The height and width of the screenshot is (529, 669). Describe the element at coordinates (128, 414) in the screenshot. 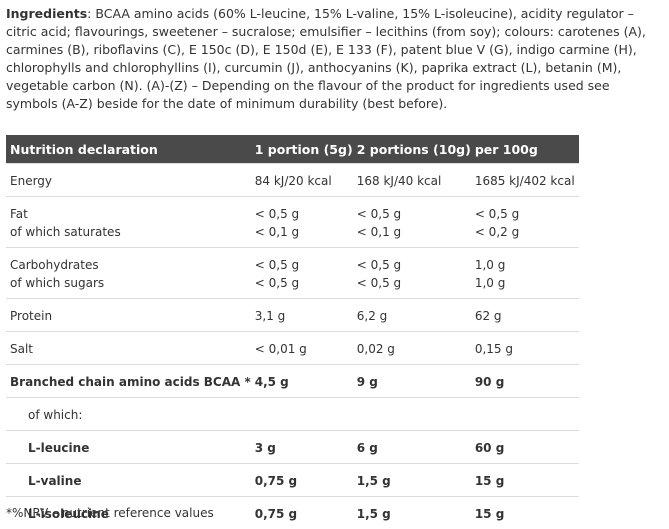

I see `nutrient-name-cell: of which:` at that location.